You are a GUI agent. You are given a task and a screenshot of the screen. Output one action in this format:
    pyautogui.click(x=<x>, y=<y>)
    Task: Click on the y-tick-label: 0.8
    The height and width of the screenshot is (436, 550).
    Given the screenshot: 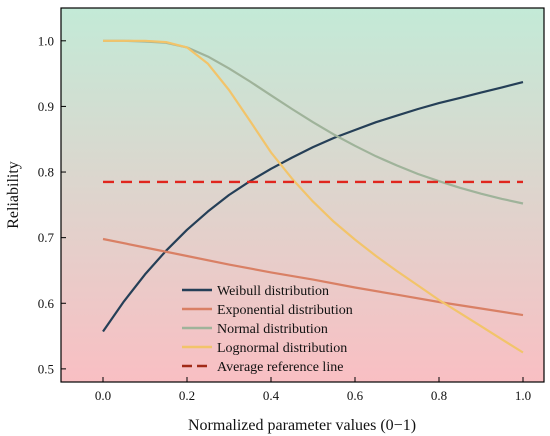 What is the action you would take?
    pyautogui.click(x=46, y=172)
    